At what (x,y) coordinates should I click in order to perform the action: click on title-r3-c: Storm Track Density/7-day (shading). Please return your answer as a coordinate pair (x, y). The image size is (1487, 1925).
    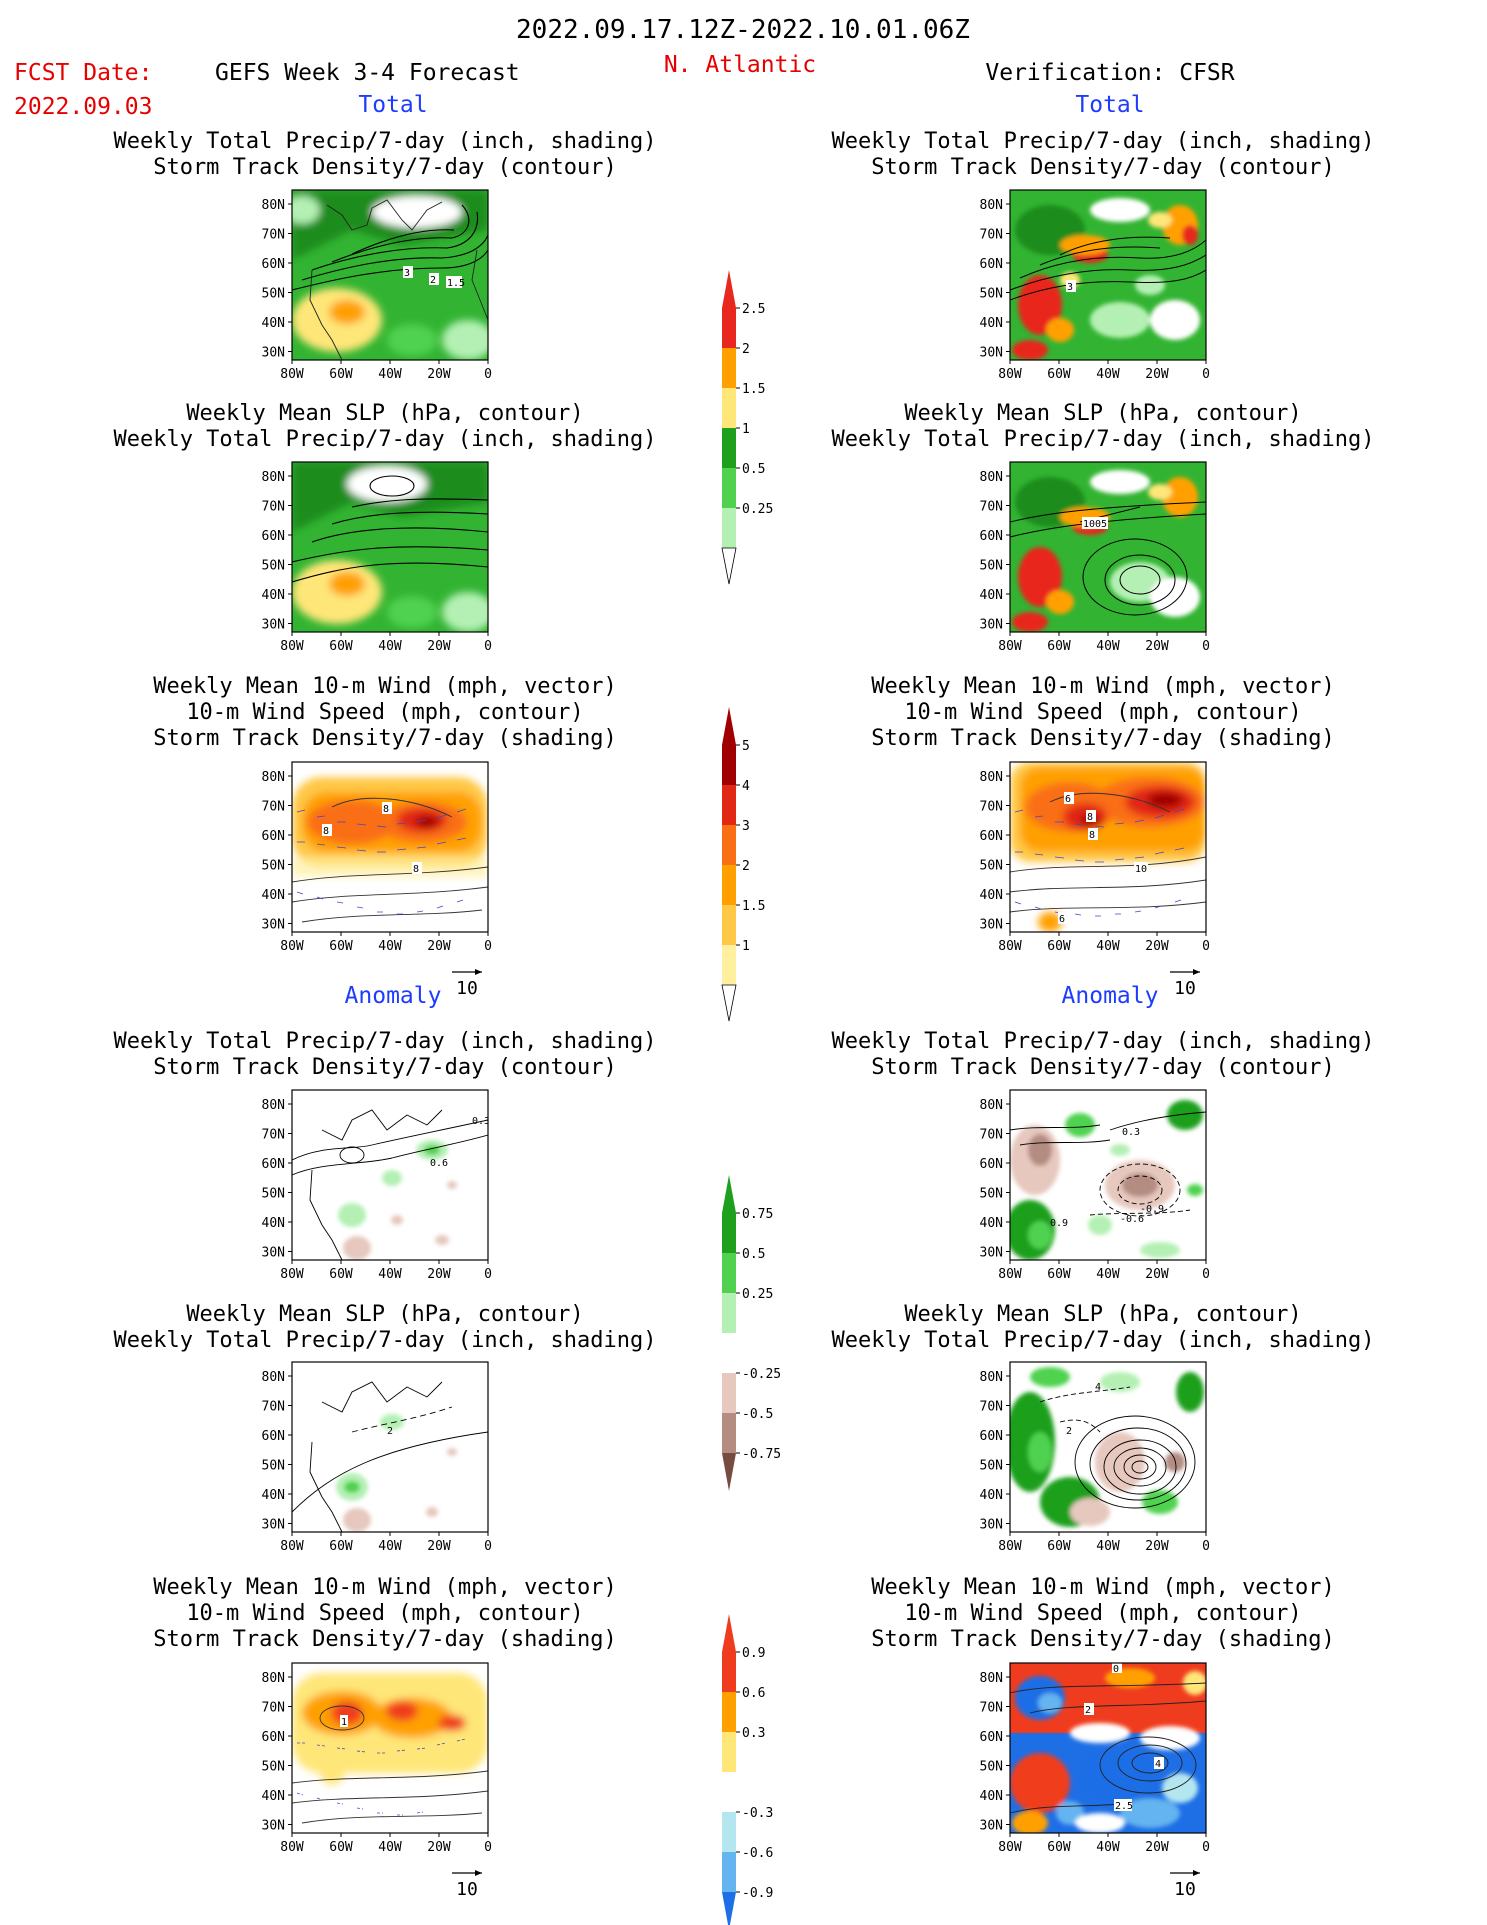
    Looking at the image, I should click on (1103, 738).